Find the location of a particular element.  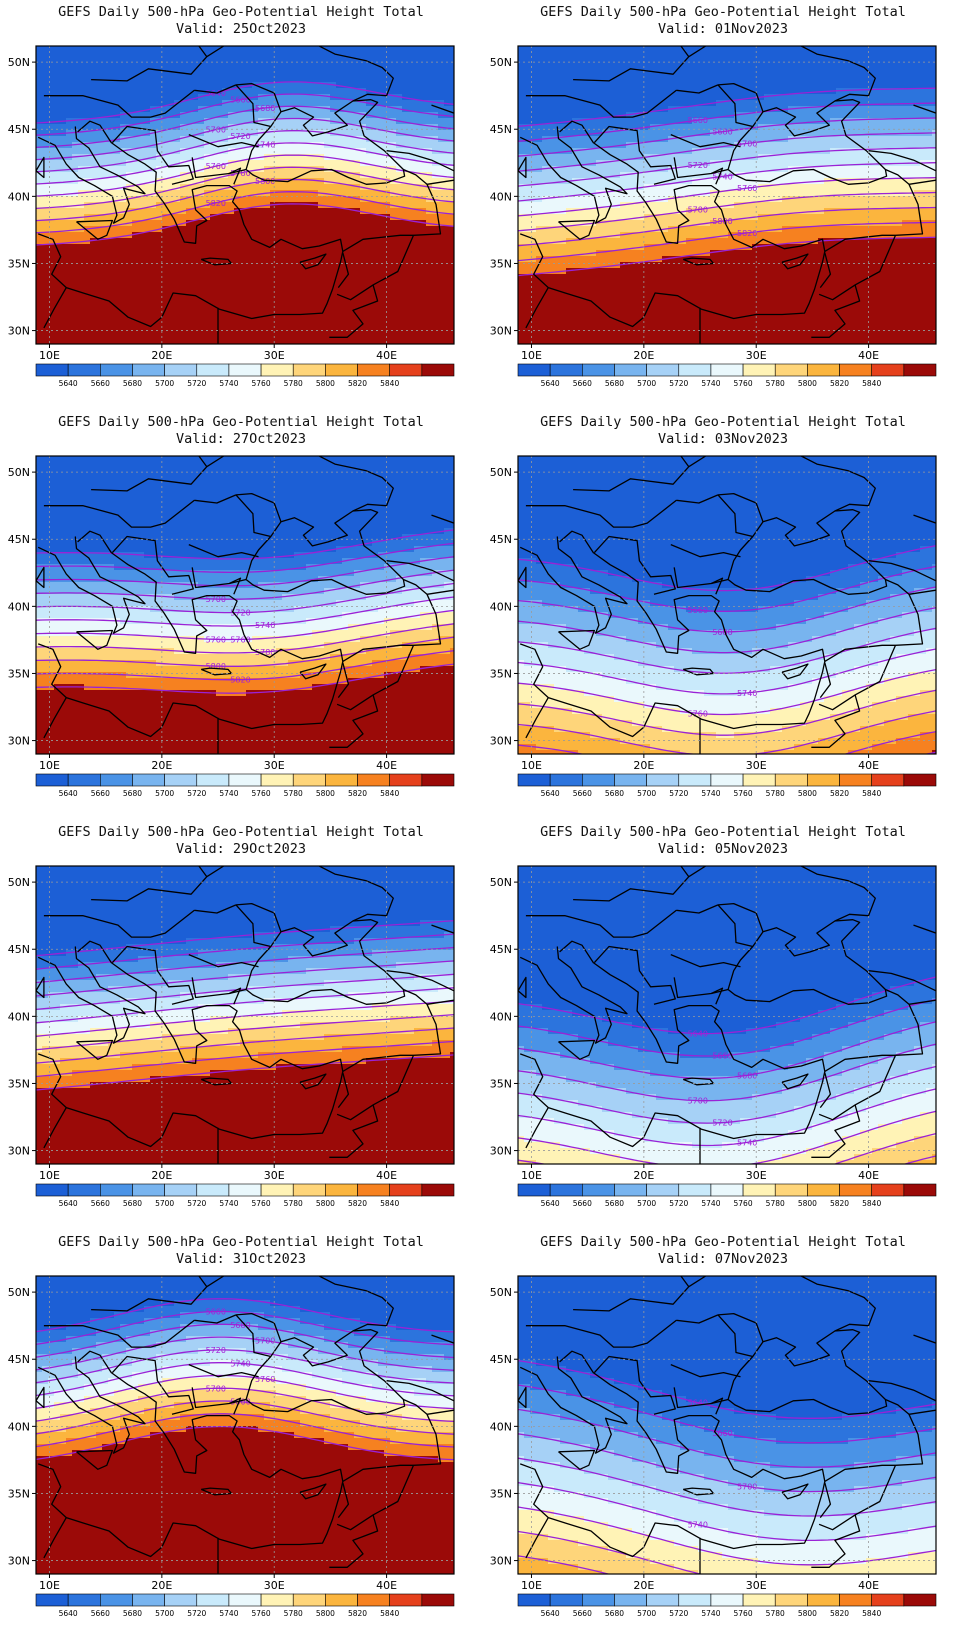

colorbar-label: 5640 is located at coordinates (550, 383).